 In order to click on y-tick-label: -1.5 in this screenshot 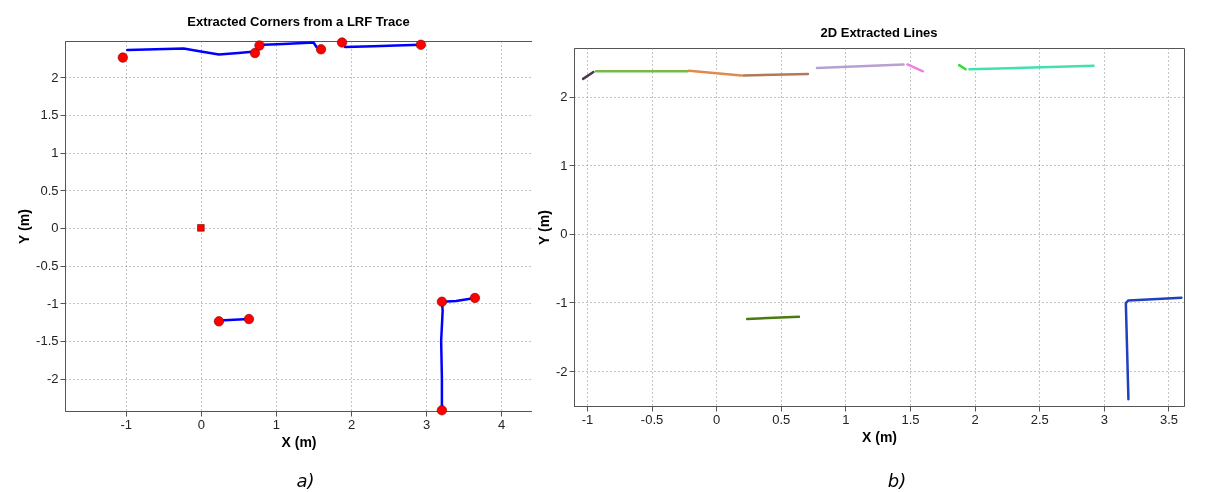, I will do `click(47, 341)`.